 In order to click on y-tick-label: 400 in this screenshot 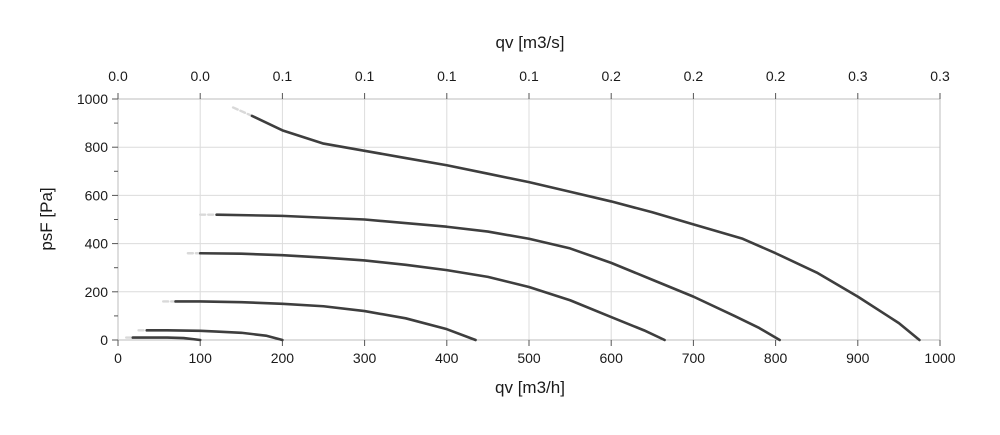, I will do `click(97, 244)`.